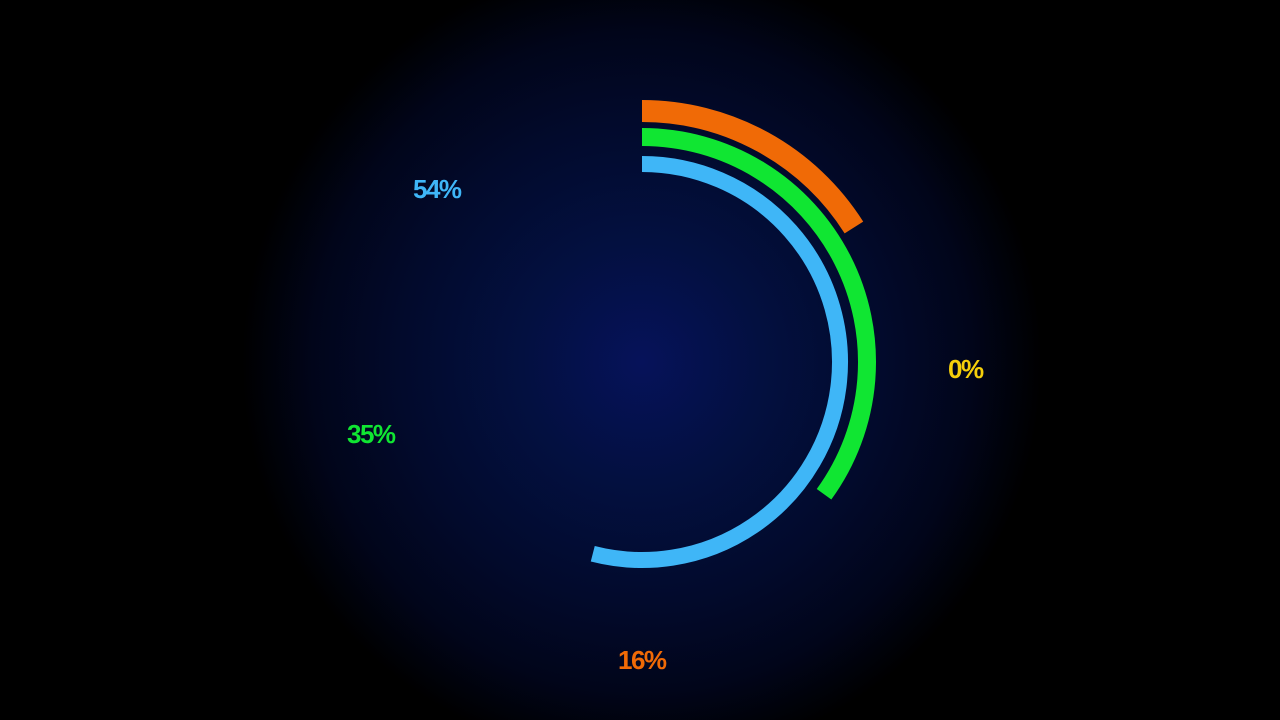  I want to click on label-green: 35%, so click(371, 434).